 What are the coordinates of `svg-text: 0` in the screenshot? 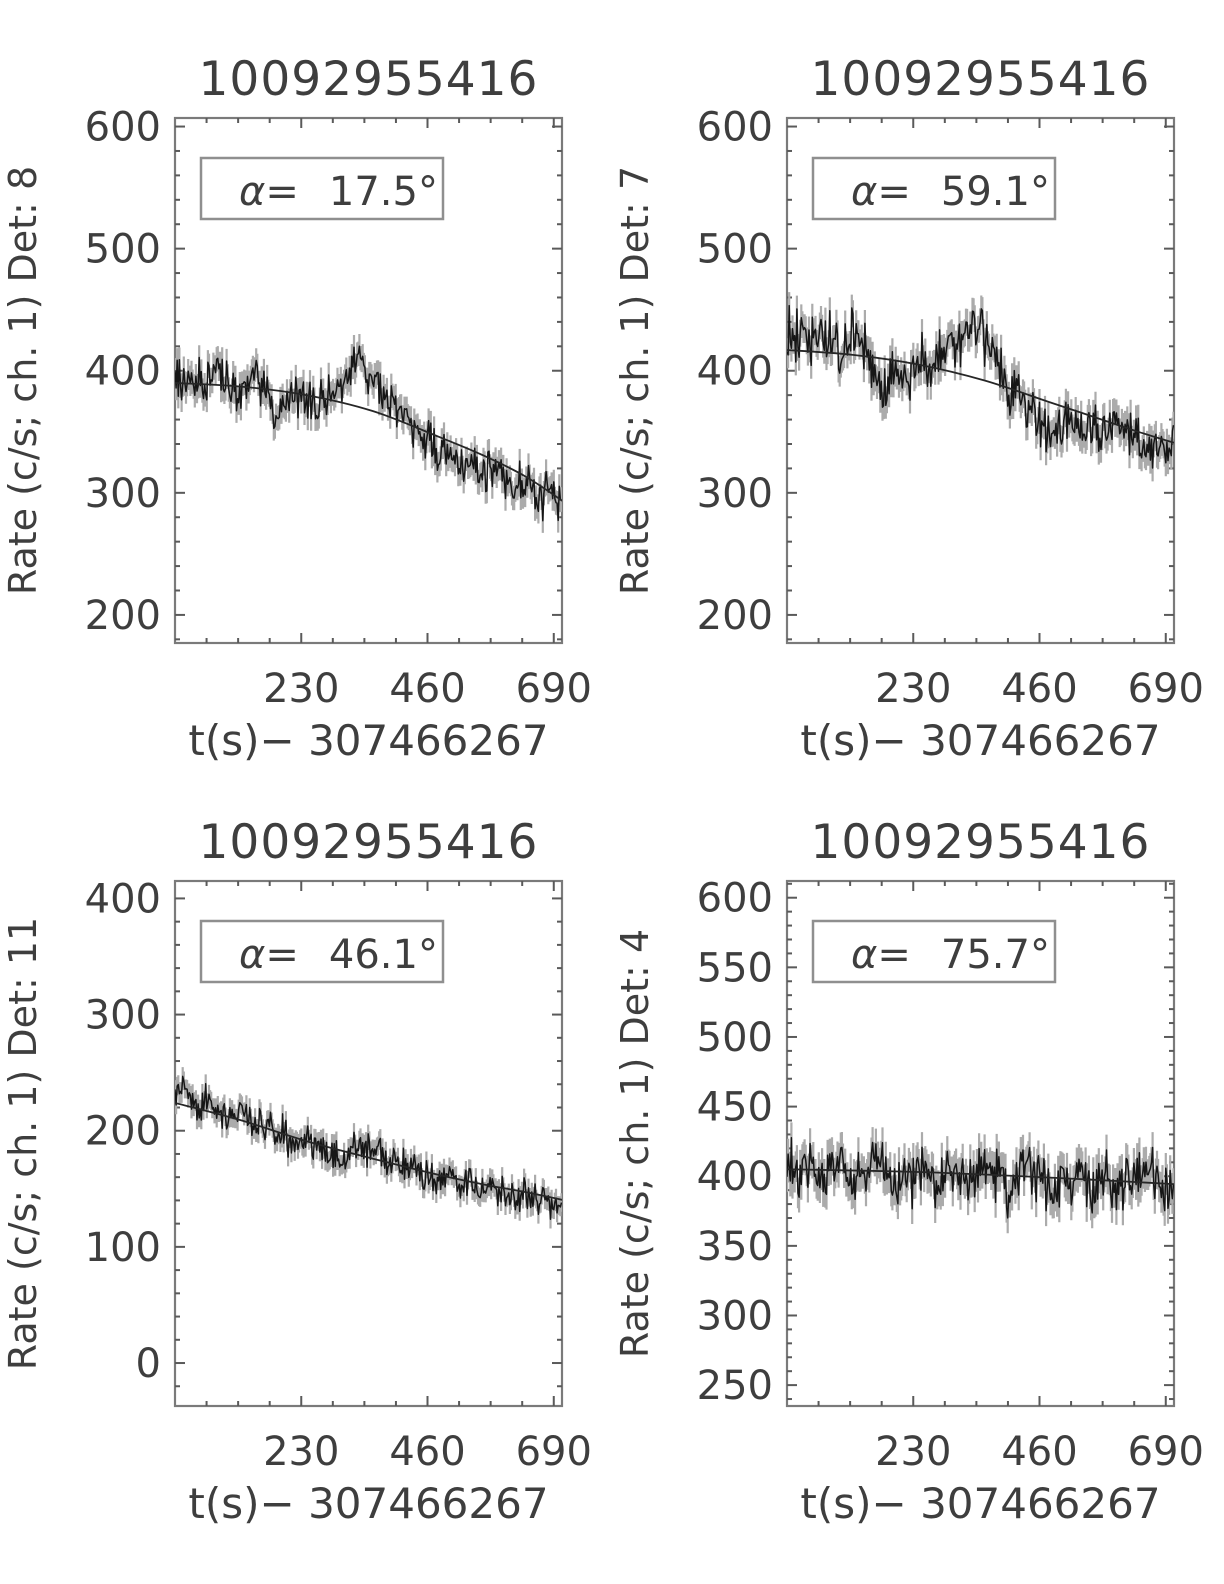 It's located at (148, 1364).